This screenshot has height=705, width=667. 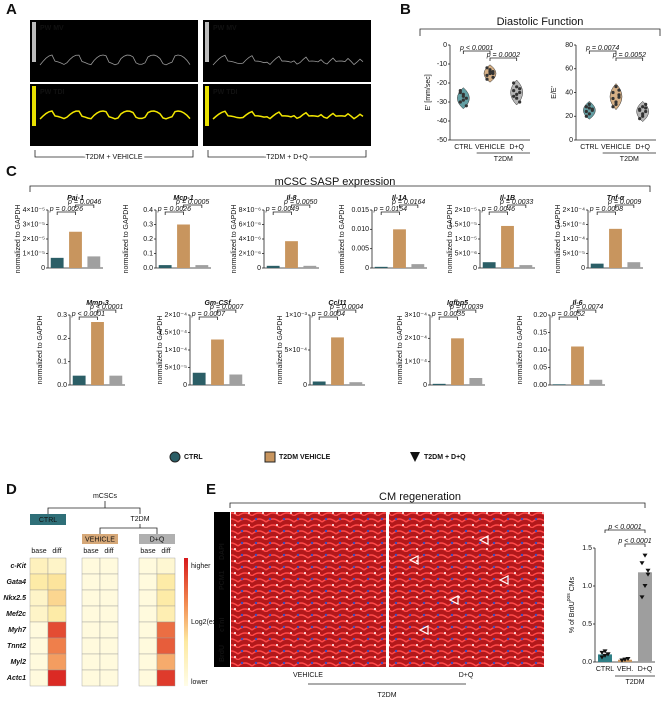 What do you see at coordinates (476, 48) in the screenshot?
I see `p-value: p < 0.0001` at bounding box center [476, 48].